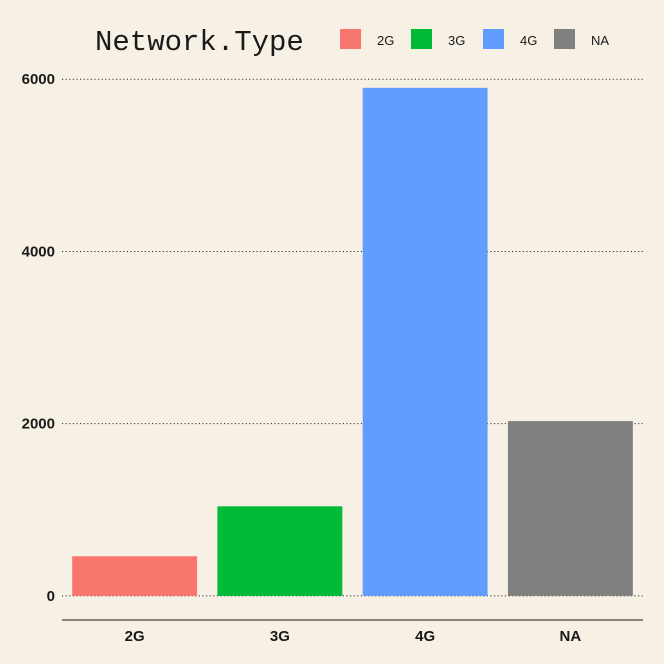 The width and height of the screenshot is (664, 664). What do you see at coordinates (135, 576) in the screenshot?
I see `bar-2g` at bounding box center [135, 576].